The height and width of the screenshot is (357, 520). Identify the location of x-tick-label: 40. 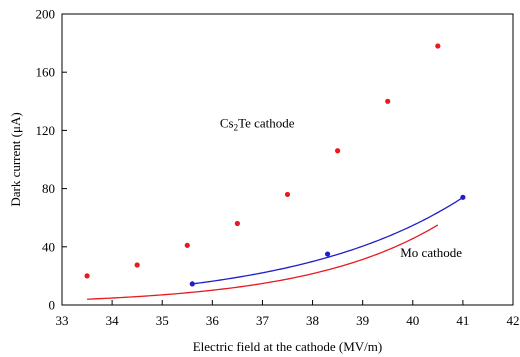
(412, 320).